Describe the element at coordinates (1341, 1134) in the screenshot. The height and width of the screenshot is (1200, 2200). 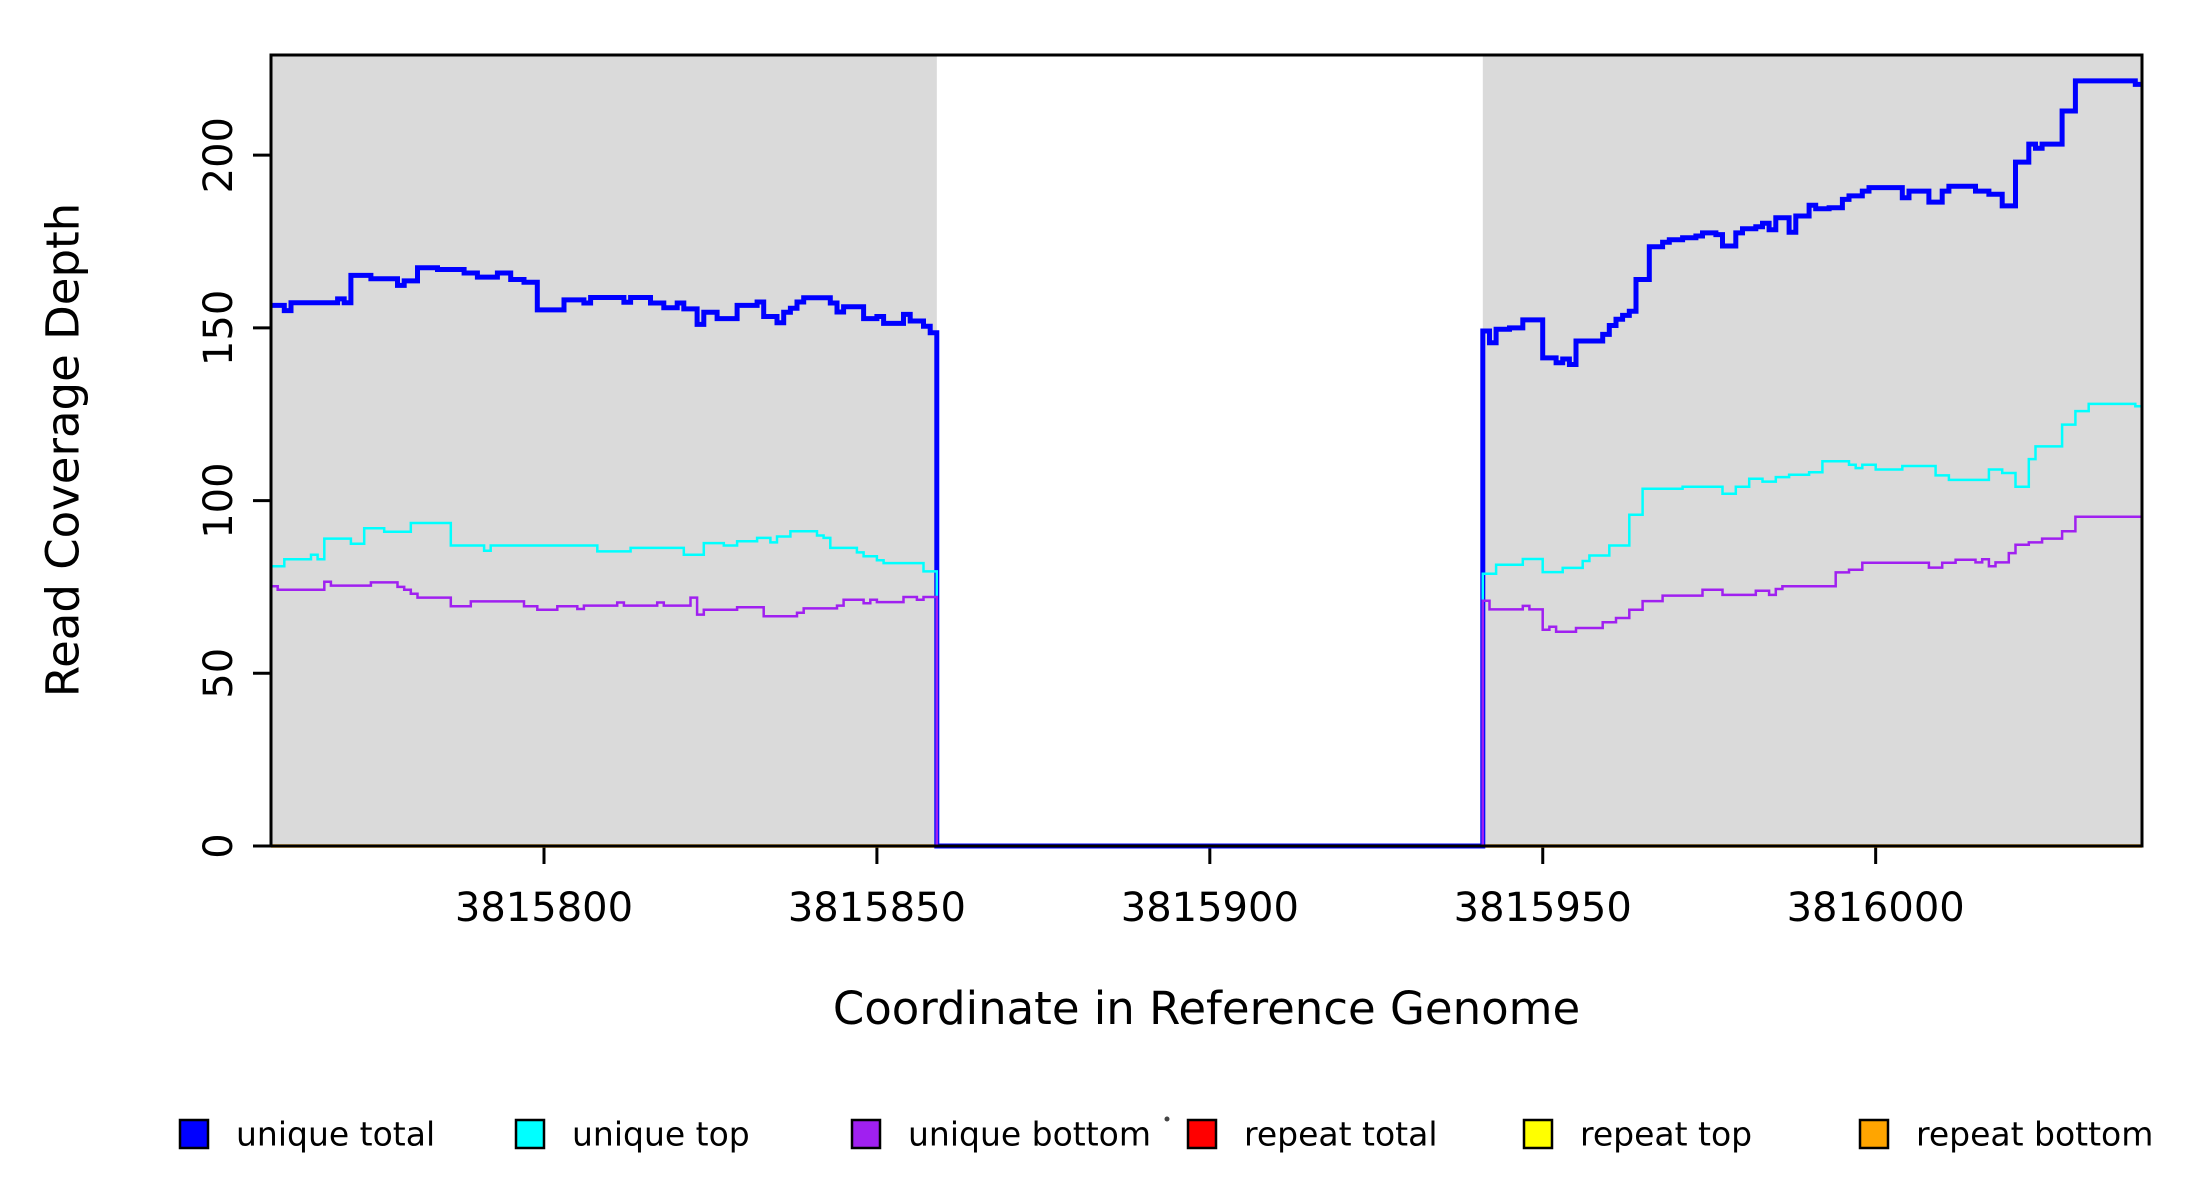
I see `legend-label-repeat-total: repeat total` at that location.